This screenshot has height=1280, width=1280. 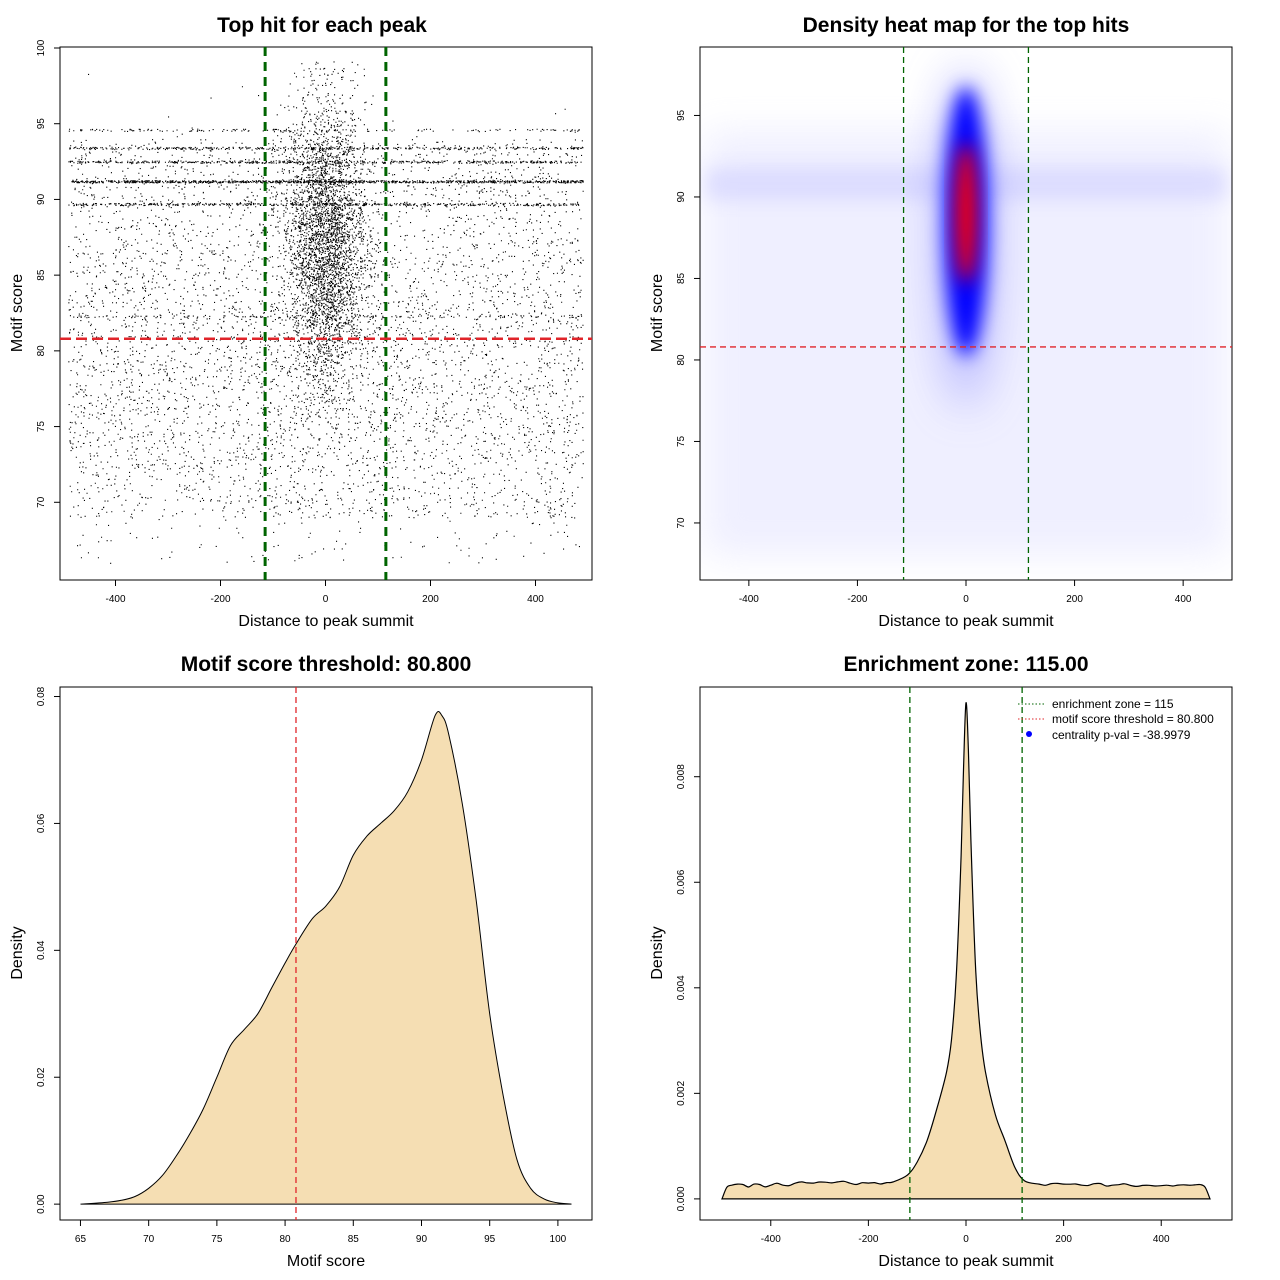 I want to click on x-tick-label: 85, so click(x=354, y=1239).